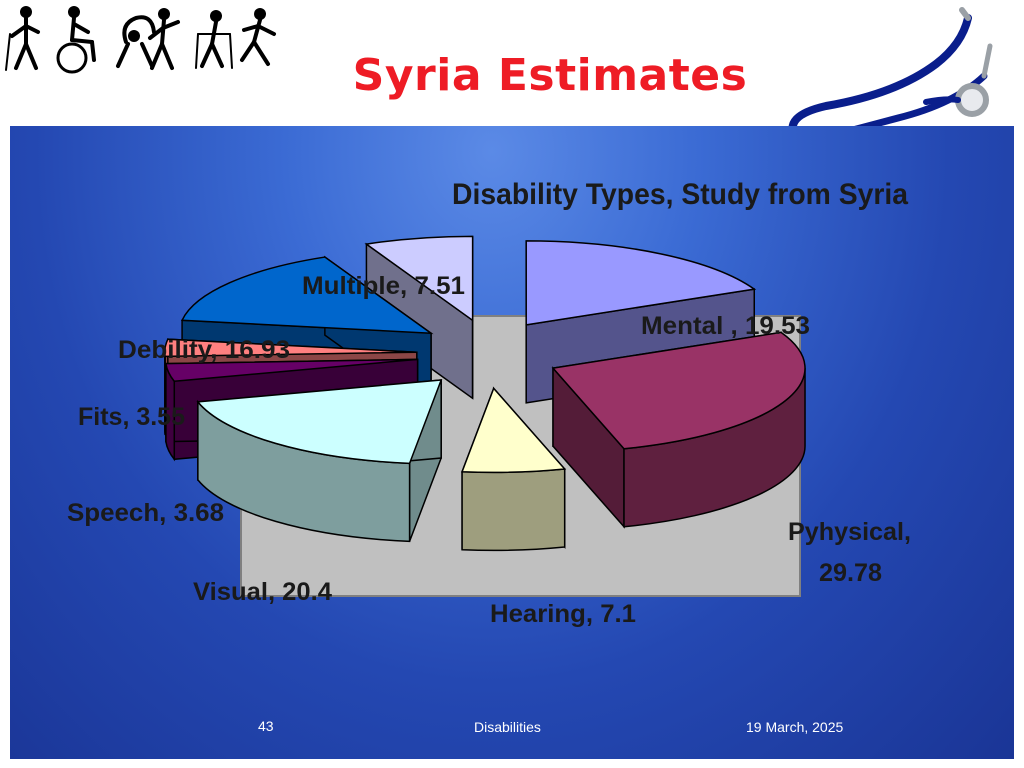 Image resolution: width=1024 pixels, height=768 pixels. I want to click on slice-multiple, so click(419, 317).